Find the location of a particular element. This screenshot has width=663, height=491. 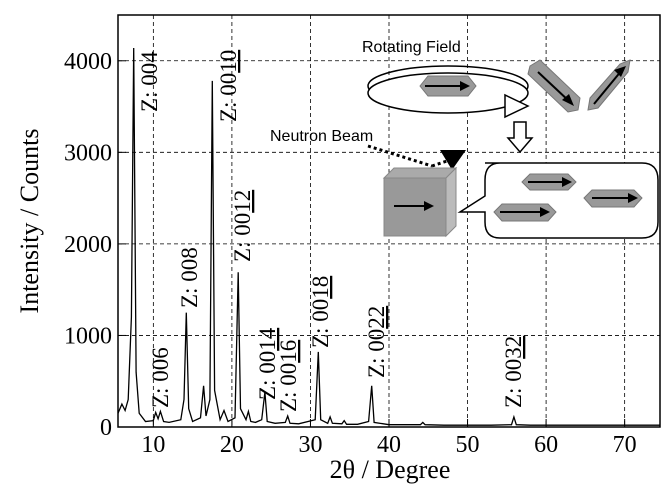

peak-label: Z: 0010 is located at coordinates (228, 86).